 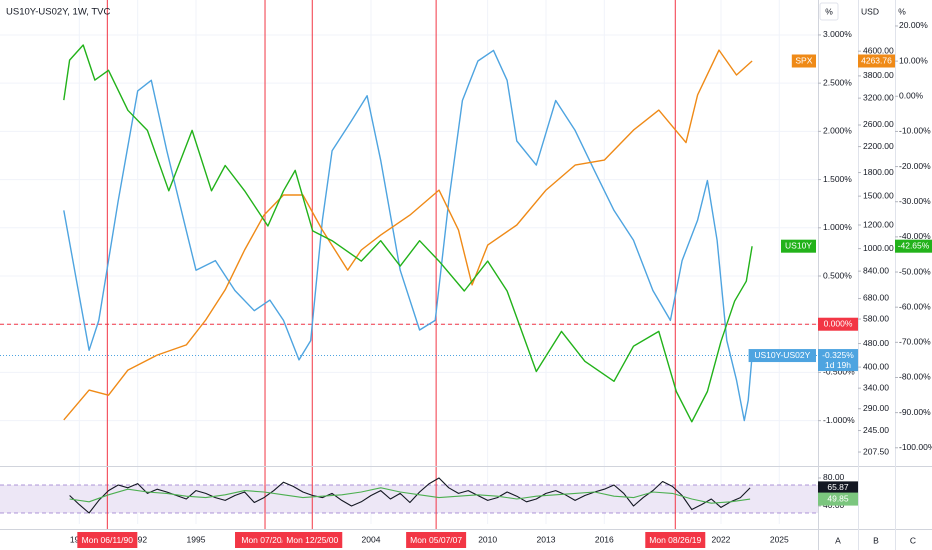 What do you see at coordinates (915, 447) in the screenshot?
I see `y-tick-label: -100.00%` at bounding box center [915, 447].